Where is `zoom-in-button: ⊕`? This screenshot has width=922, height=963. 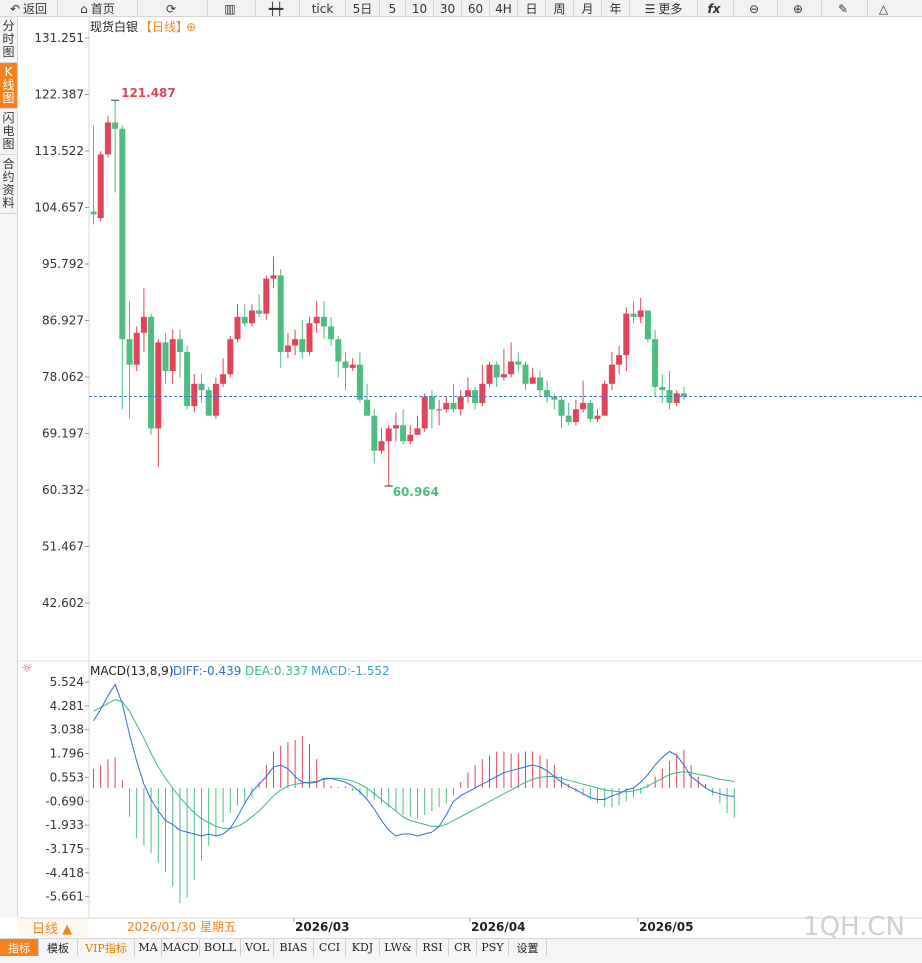 zoom-in-button: ⊕ is located at coordinates (800, 8).